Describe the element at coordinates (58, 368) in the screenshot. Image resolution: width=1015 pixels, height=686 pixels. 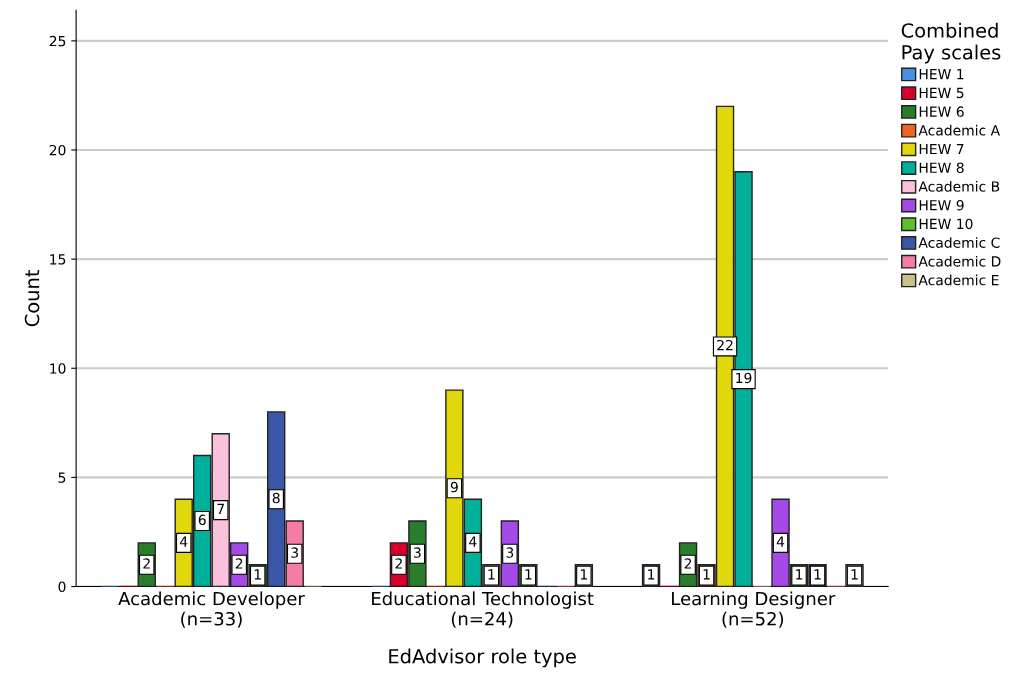
I see `y-tick-label: 10` at that location.